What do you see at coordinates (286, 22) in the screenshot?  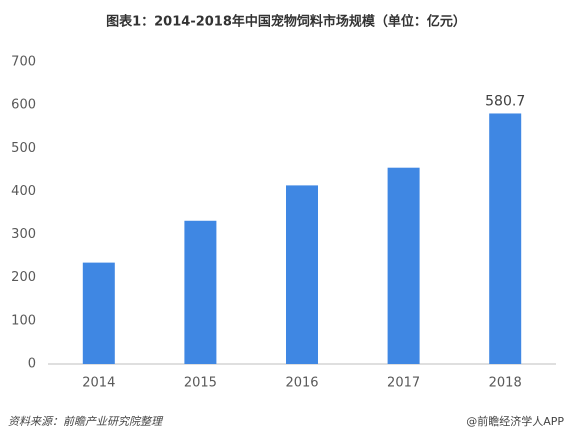 I see `chart-title: 图表1：2014-2018年中国宠物饲料市场规模（单位：亿元）` at bounding box center [286, 22].